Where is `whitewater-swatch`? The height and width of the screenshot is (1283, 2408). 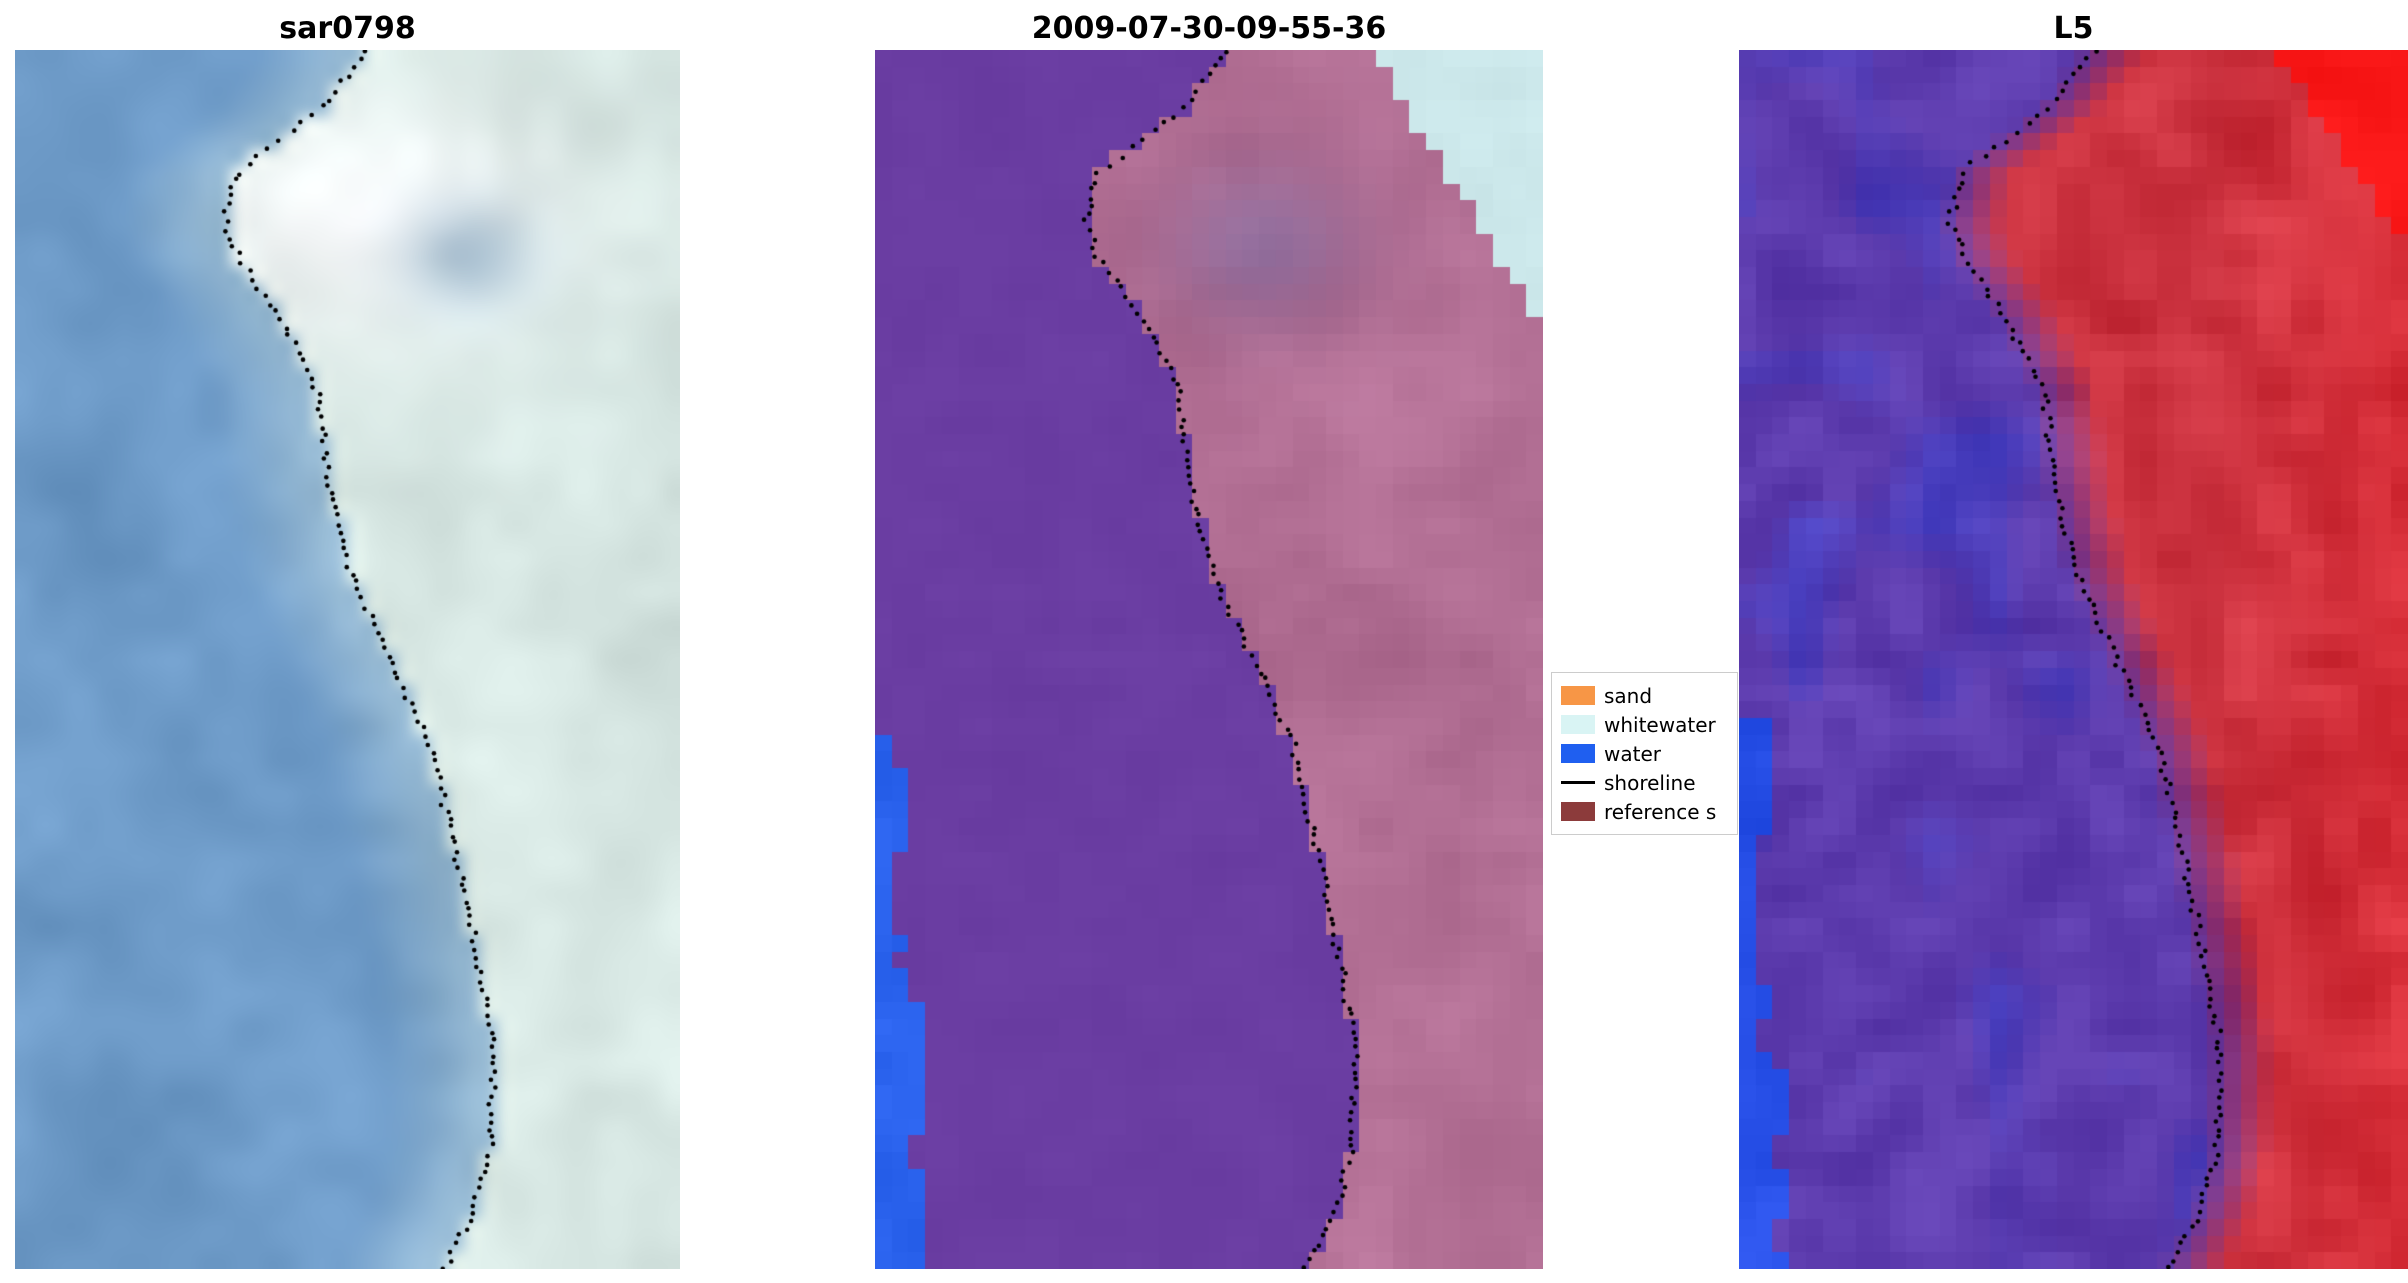 whitewater-swatch is located at coordinates (1578, 724).